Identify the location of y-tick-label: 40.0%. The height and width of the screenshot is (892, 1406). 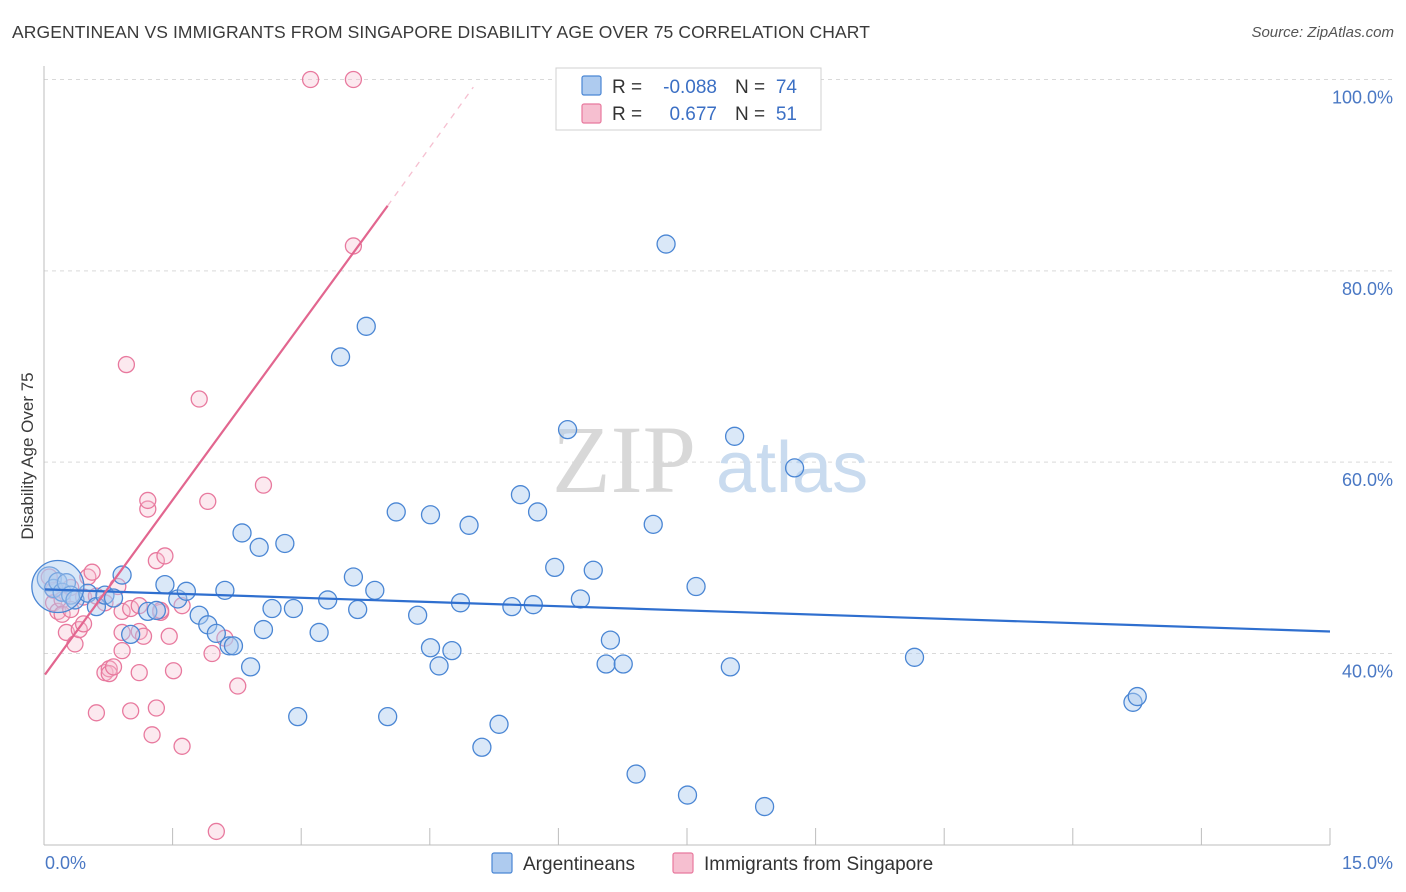
(1367, 672).